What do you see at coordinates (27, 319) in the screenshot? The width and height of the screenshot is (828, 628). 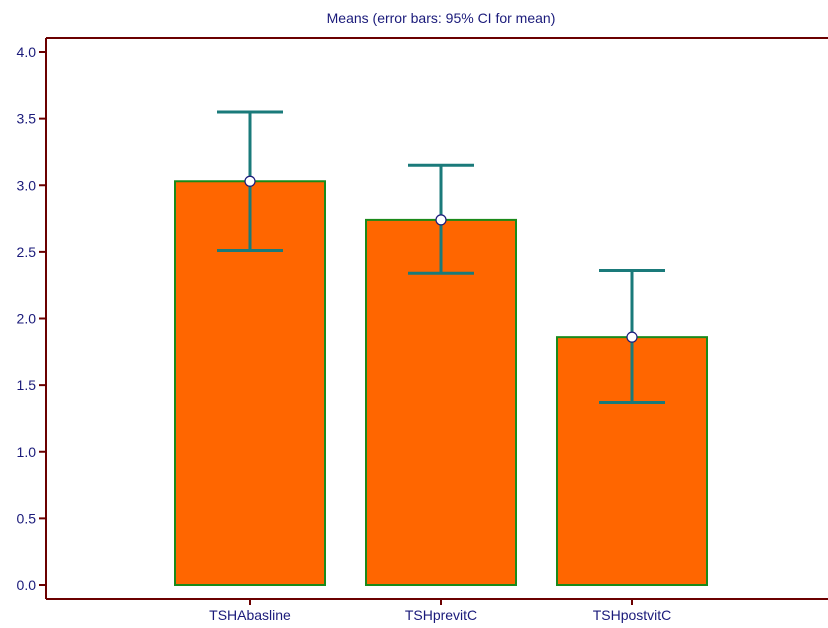 I see `y-tick-label: 2.0` at bounding box center [27, 319].